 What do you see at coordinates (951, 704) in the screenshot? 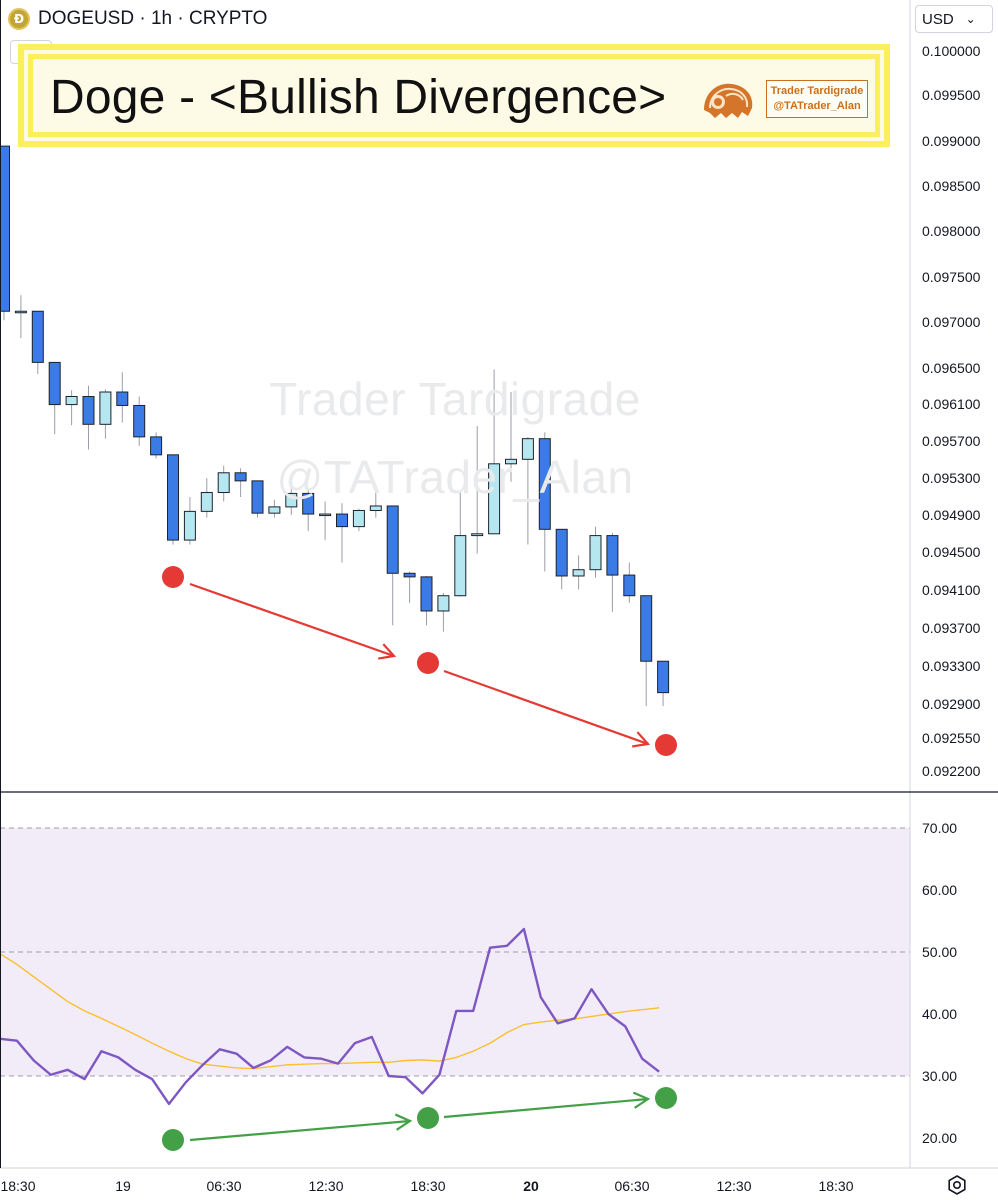
I see `price-tick-label: 0.092900` at bounding box center [951, 704].